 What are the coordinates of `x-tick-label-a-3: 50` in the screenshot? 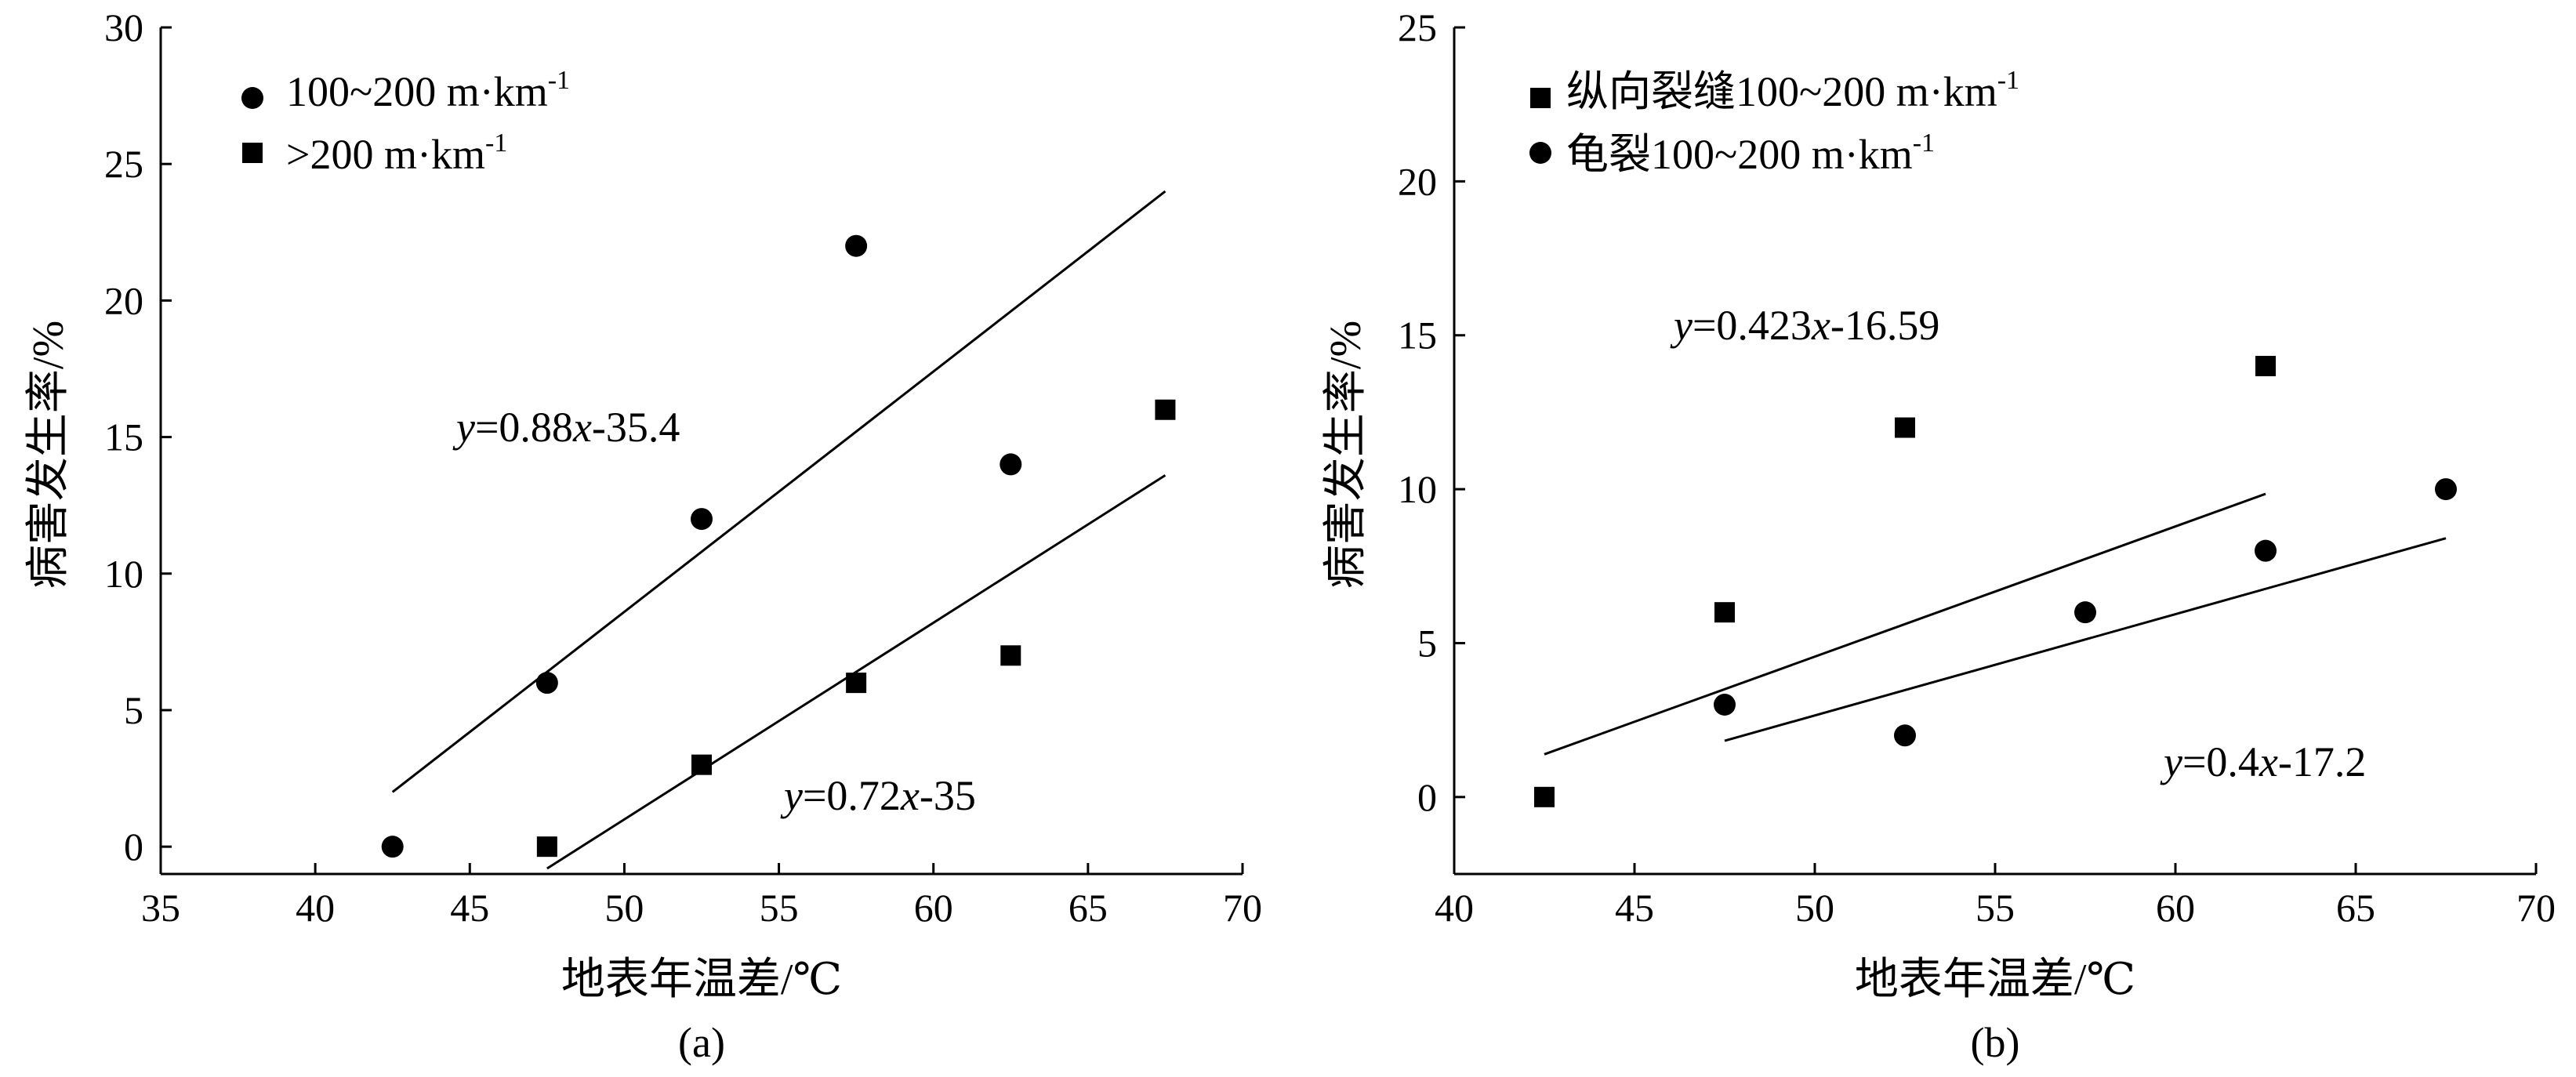 It's located at (624, 908).